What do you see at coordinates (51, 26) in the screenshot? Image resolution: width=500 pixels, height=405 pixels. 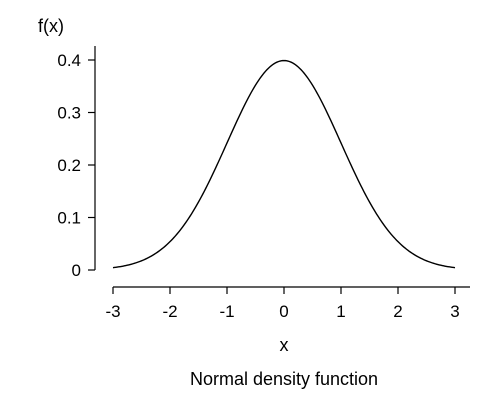 I see `y-axis-label: f(x)` at bounding box center [51, 26].